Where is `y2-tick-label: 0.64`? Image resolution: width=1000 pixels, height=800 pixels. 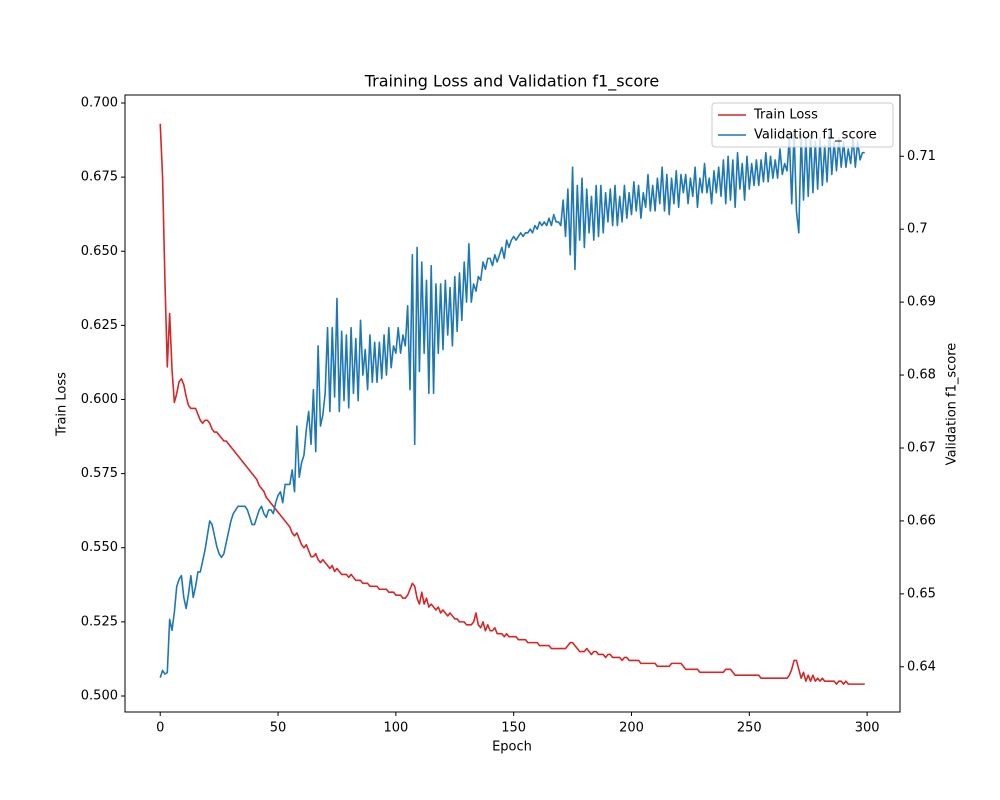 y2-tick-label: 0.64 is located at coordinates (921, 666).